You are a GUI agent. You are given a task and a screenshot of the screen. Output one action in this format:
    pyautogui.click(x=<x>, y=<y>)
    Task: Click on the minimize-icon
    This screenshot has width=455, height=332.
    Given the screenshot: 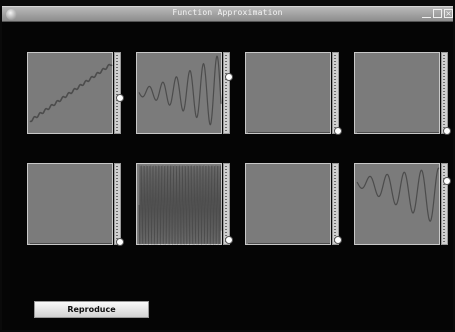 What is the action you would take?
    pyautogui.click(x=426, y=13)
    